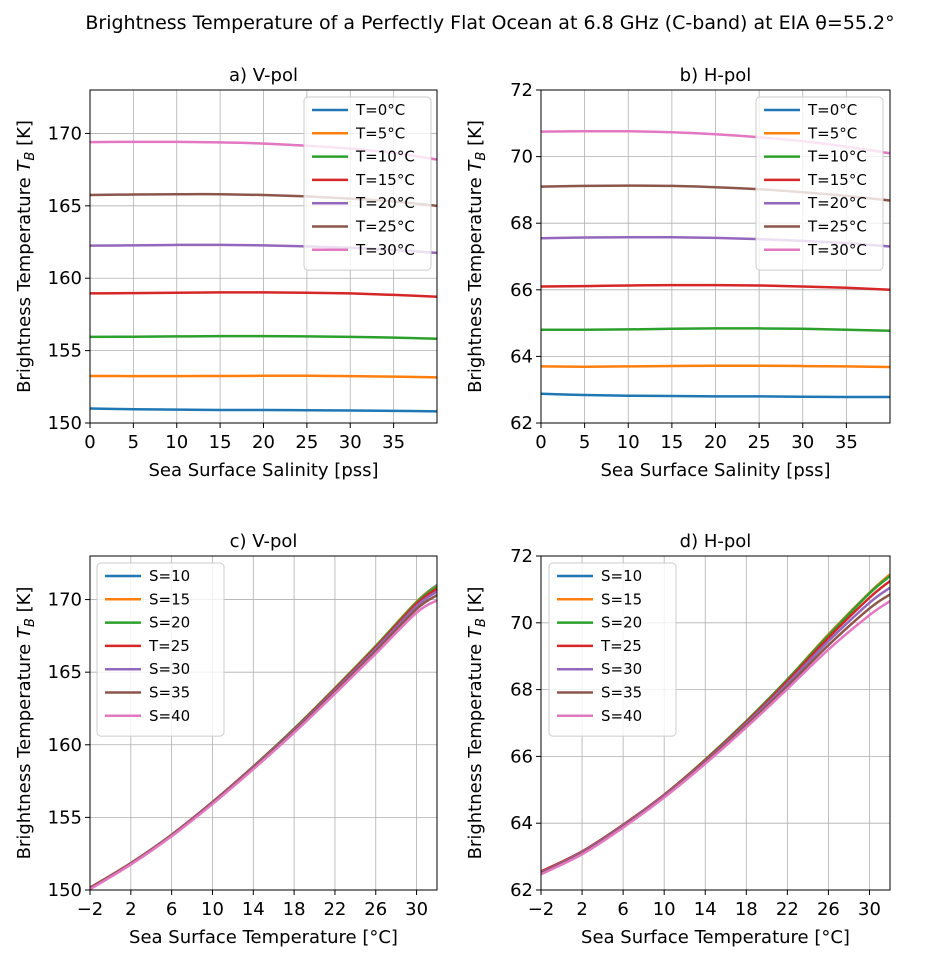  What do you see at coordinates (65, 672) in the screenshot?
I see `y-tick-label: 165` at bounding box center [65, 672].